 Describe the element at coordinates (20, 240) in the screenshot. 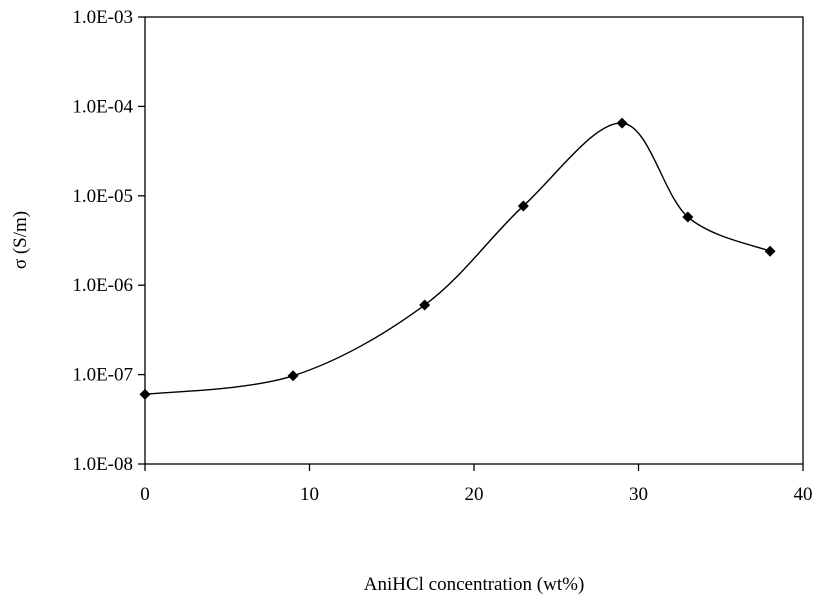

I see `y-axis-title: σ (S/m)` at that location.